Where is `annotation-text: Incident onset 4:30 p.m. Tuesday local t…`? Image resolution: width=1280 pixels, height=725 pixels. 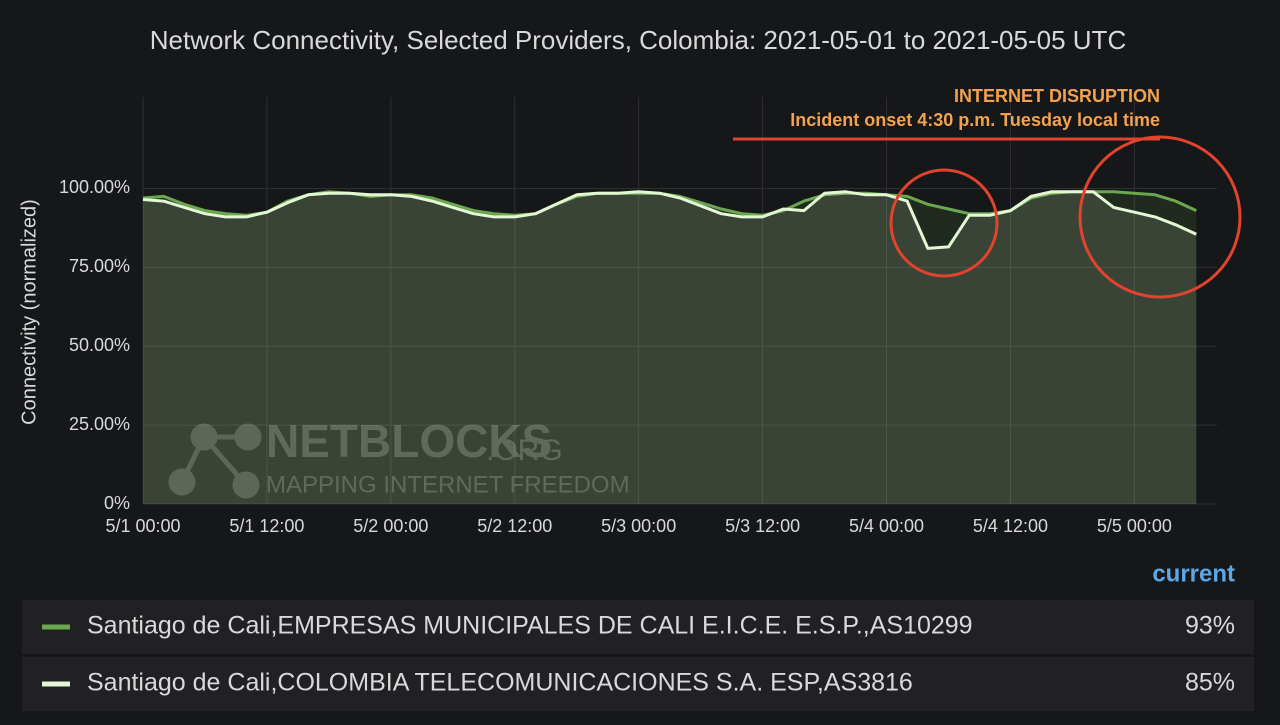 annotation-text: Incident onset 4:30 p.m. Tuesday local t… is located at coordinates (975, 120).